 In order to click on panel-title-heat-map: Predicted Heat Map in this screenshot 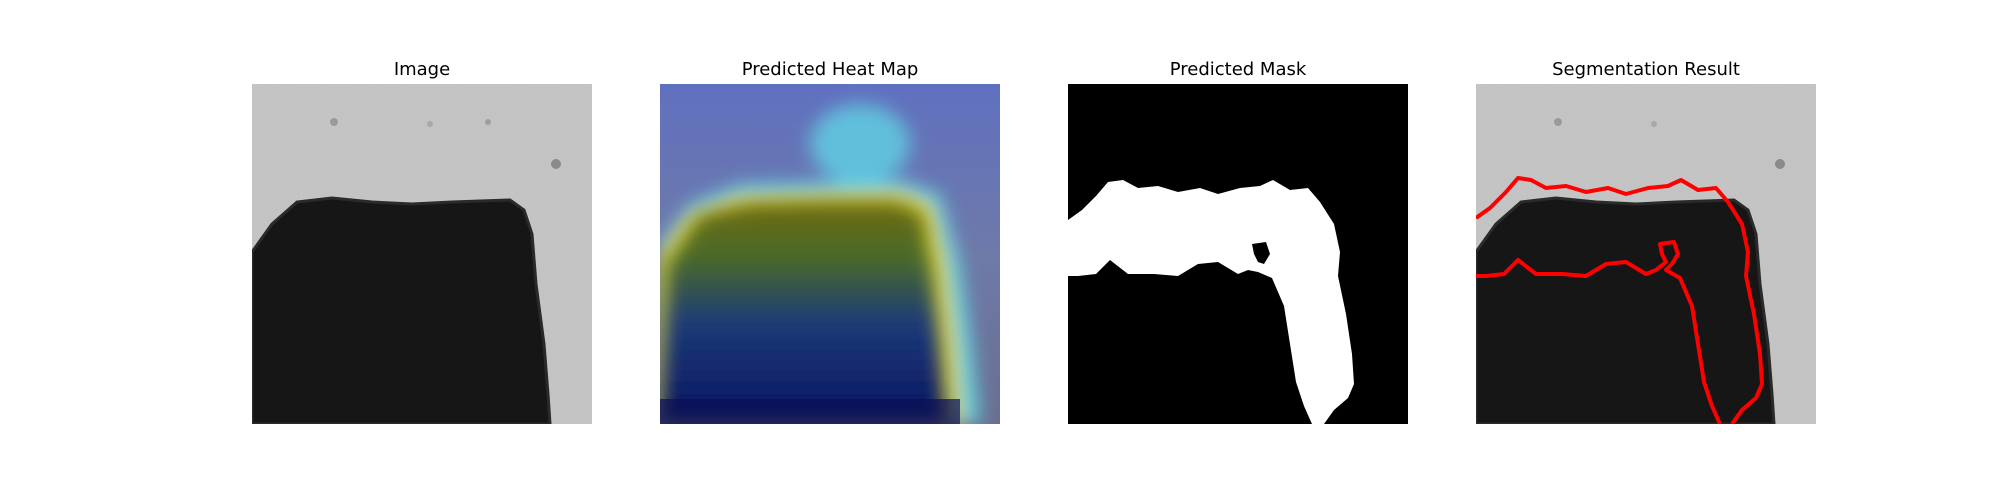, I will do `click(830, 69)`.